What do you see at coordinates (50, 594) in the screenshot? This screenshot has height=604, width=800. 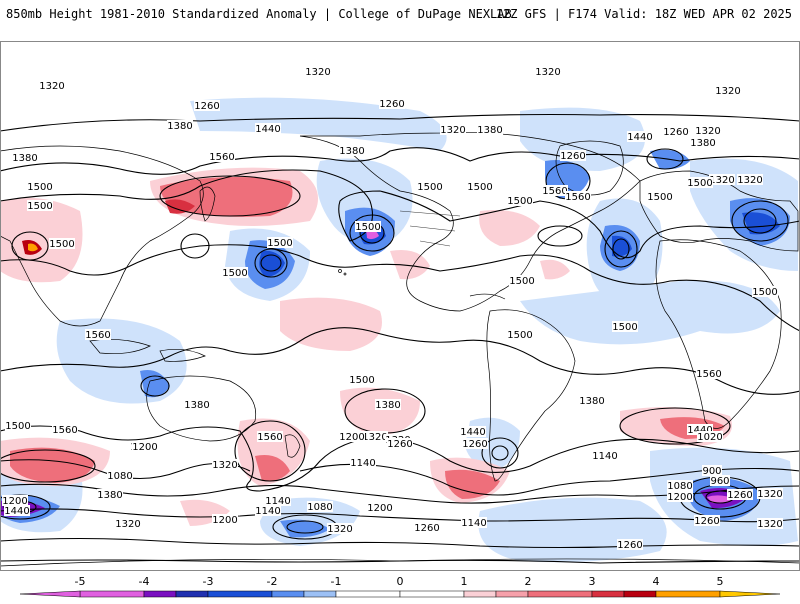 I see `colorbar-extend-left` at bounding box center [50, 594].